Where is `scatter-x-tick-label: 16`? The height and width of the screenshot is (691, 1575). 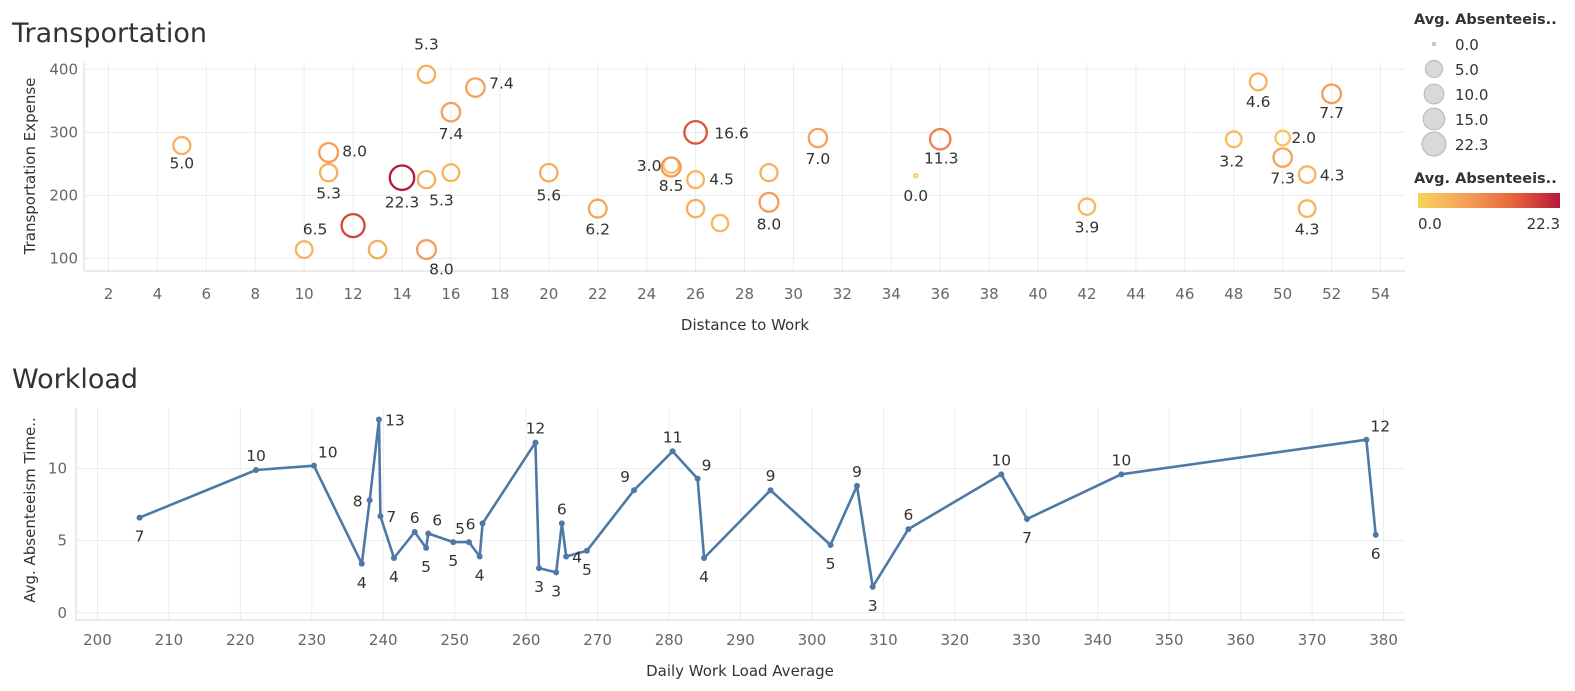
scatter-x-tick-label: 16 is located at coordinates (450, 294).